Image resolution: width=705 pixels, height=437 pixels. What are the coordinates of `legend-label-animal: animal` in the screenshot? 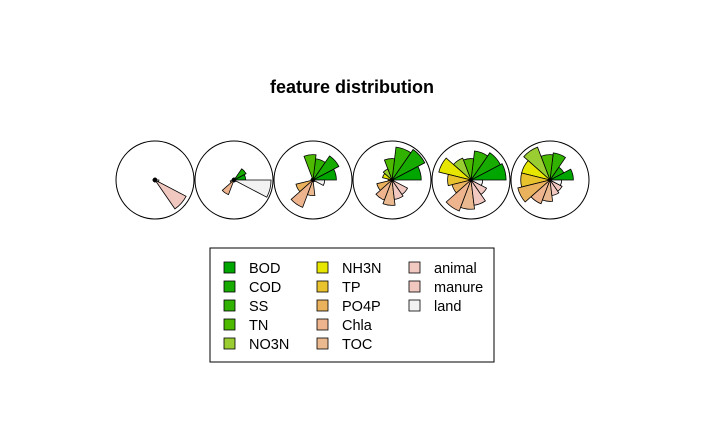 It's located at (455, 269).